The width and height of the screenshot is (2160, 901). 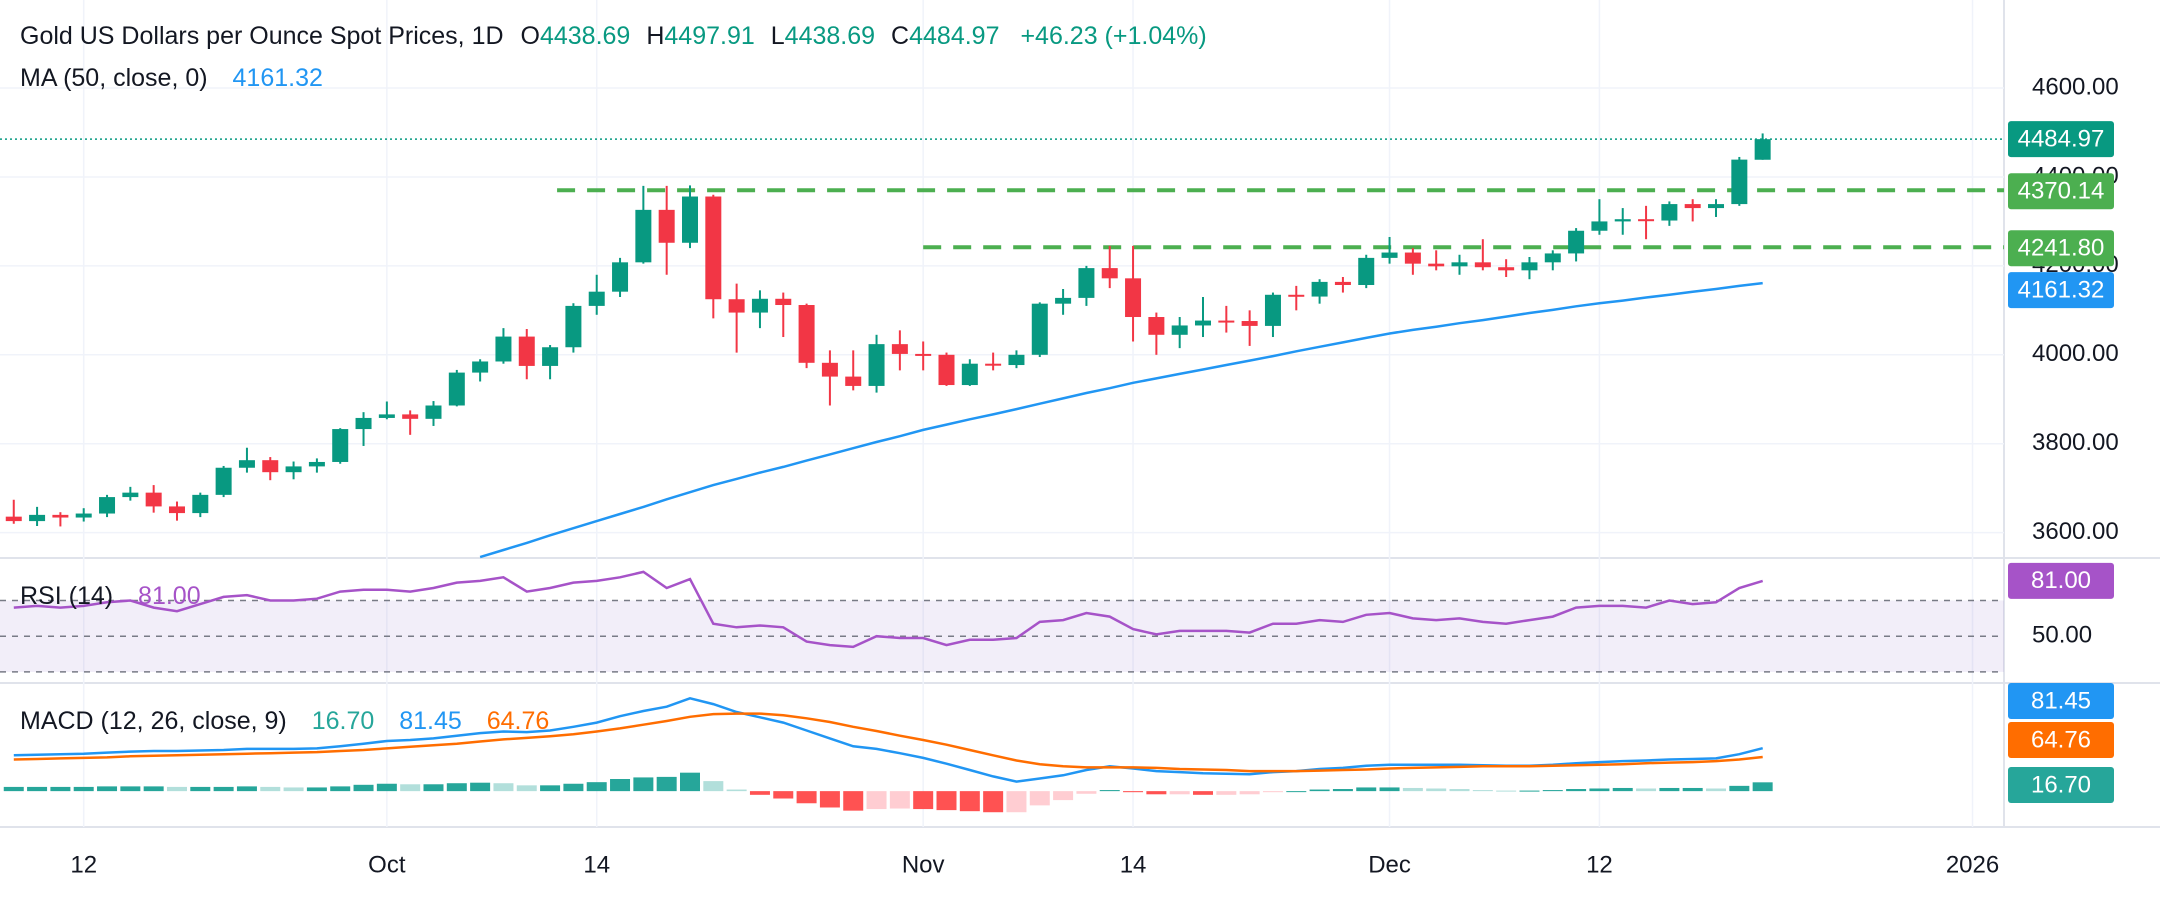 I want to click on ma-value: 4161.32, so click(x=277, y=78).